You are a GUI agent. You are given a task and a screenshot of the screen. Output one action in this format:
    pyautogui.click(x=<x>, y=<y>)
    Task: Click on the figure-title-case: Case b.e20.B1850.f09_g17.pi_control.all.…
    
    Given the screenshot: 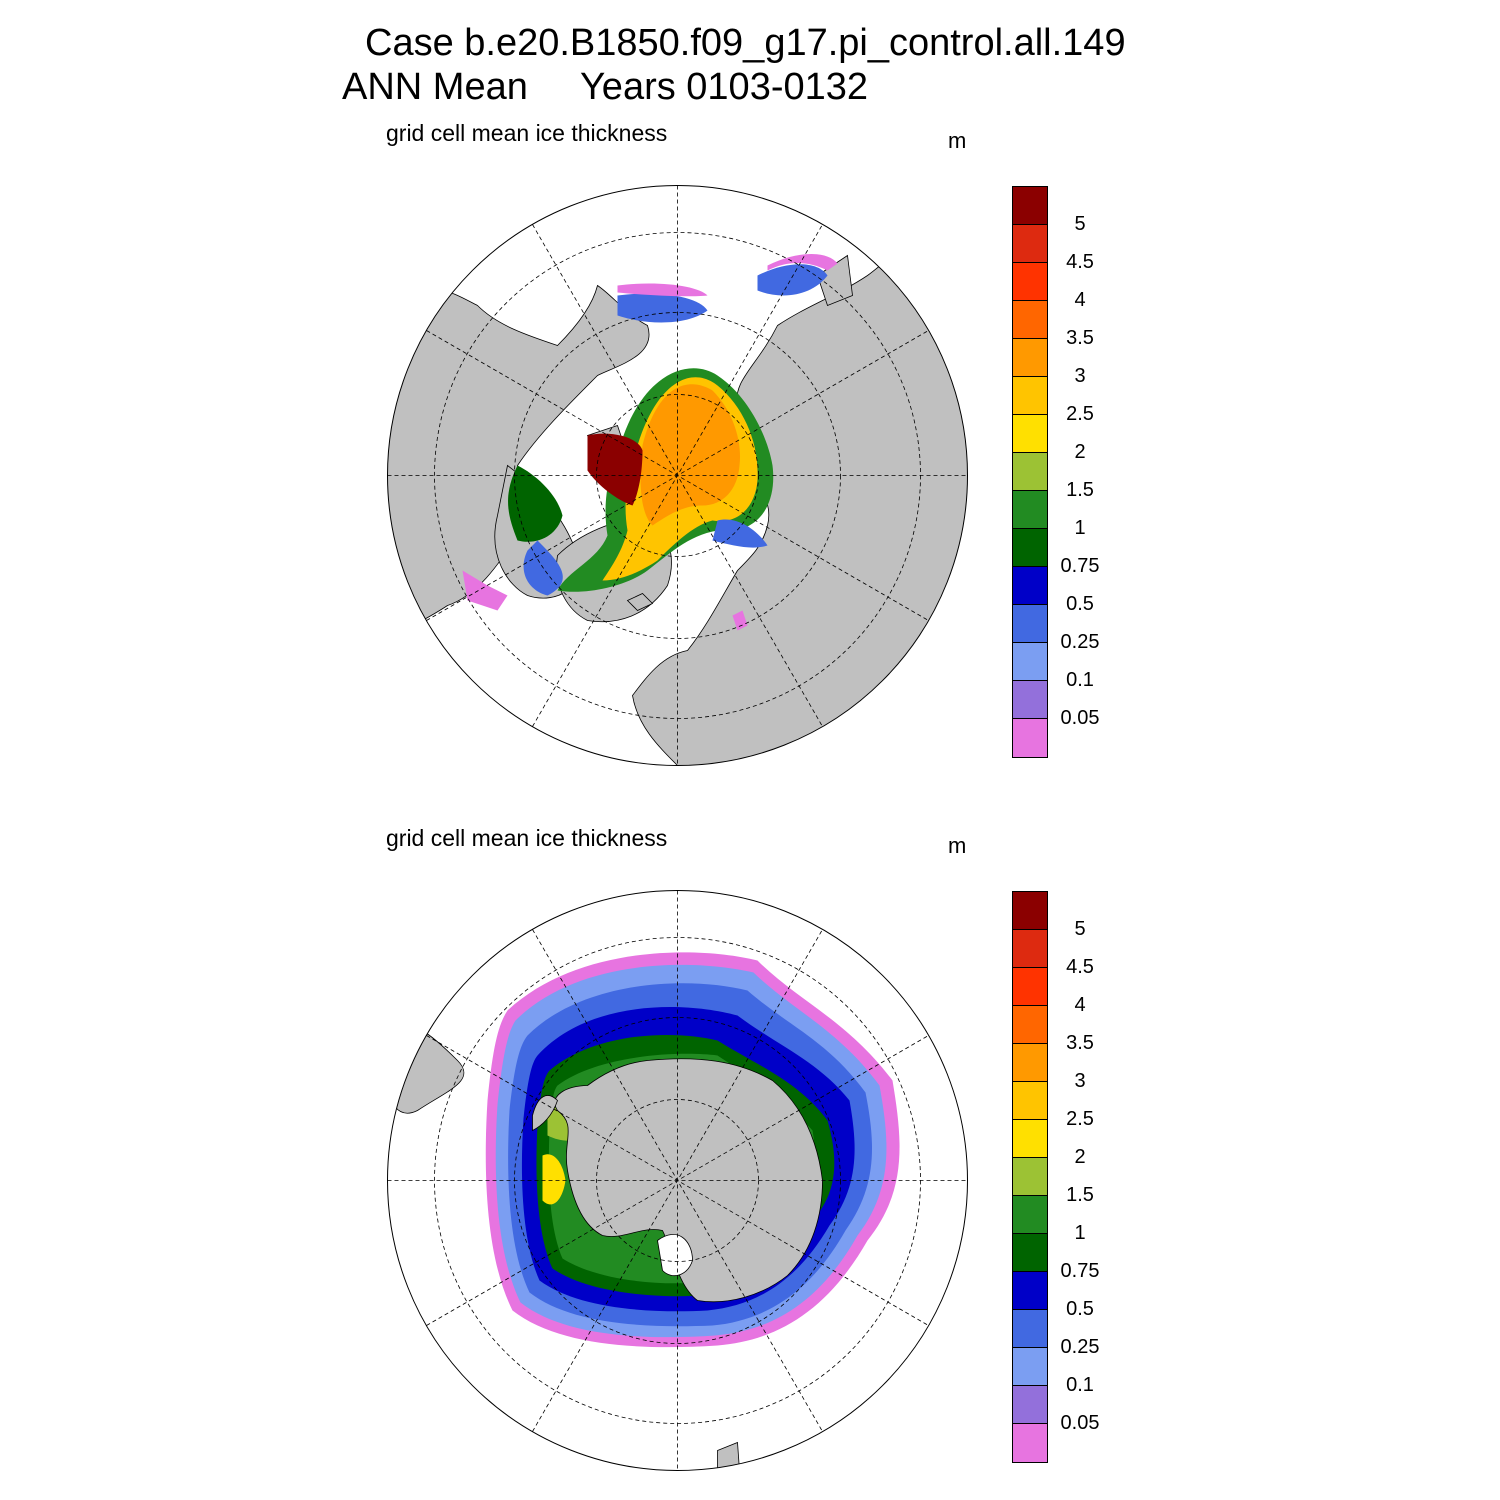 What is the action you would take?
    pyautogui.click(x=745, y=43)
    